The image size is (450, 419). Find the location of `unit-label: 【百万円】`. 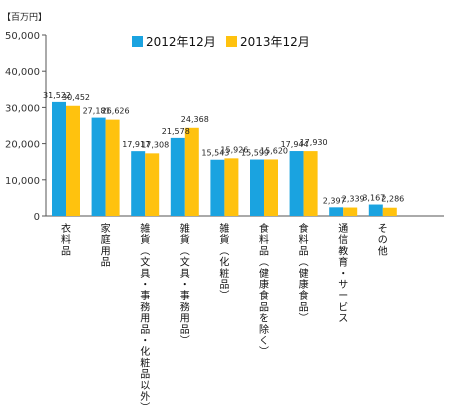

unit-label: 【百万円】 is located at coordinates (24, 17).